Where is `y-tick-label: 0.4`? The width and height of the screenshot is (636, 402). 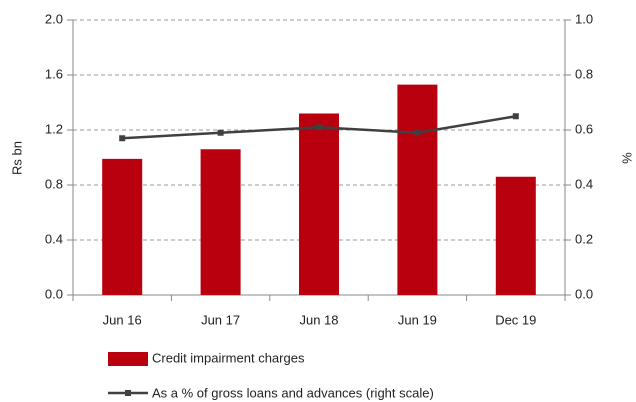 y-tick-label: 0.4 is located at coordinates (54, 238).